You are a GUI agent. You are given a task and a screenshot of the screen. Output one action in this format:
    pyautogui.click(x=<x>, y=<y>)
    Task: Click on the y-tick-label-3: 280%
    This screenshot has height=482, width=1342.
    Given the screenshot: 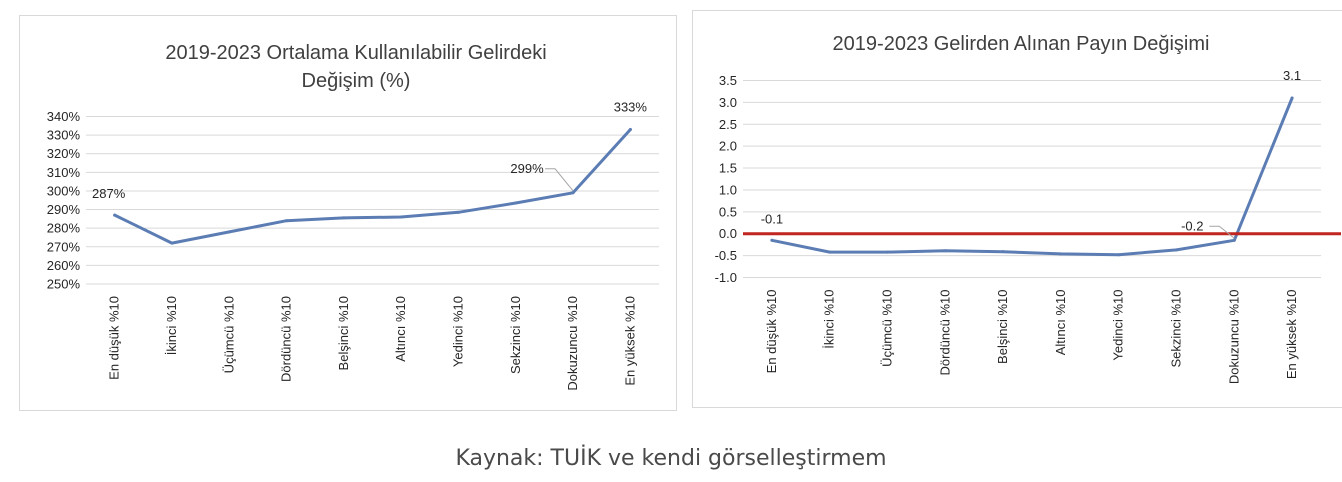 What is the action you would take?
    pyautogui.click(x=64, y=228)
    